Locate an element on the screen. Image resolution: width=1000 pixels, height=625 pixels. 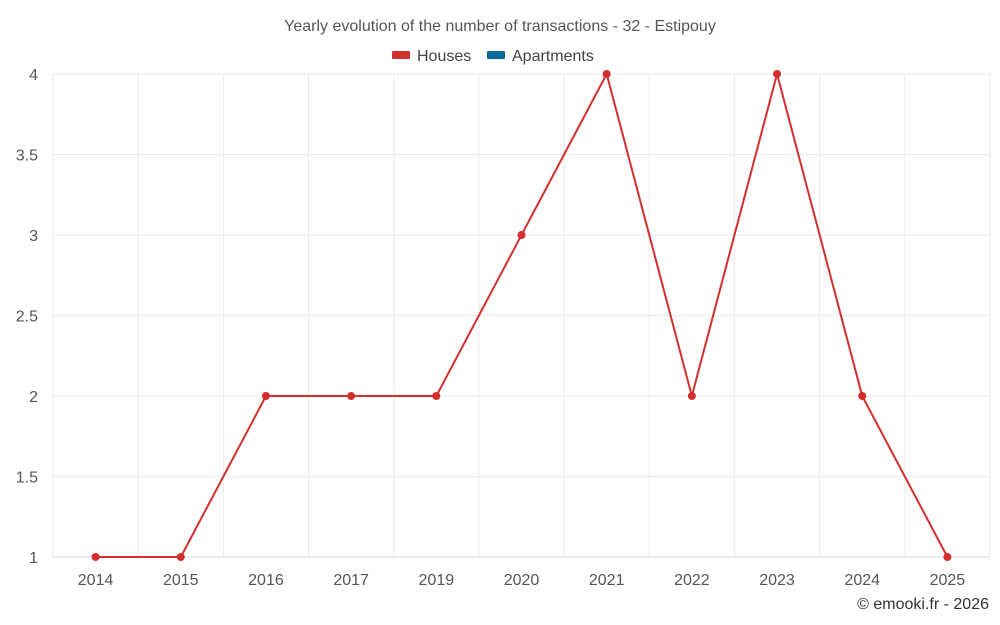
y-tick-label: 2 is located at coordinates (33, 397).